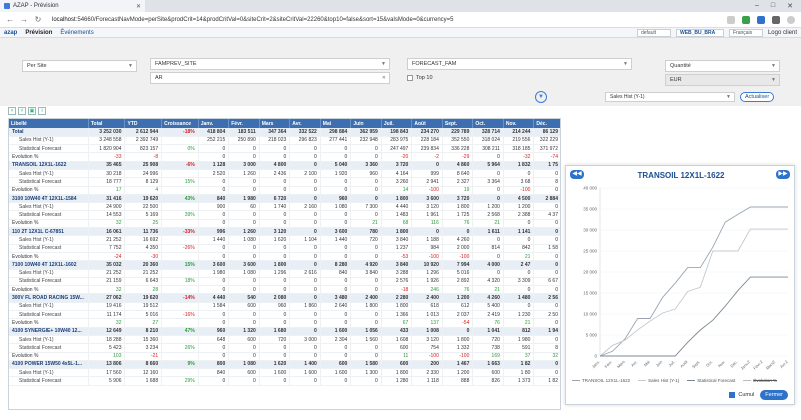 This screenshot has height=420, width=801. What do you see at coordinates (42, 111) in the screenshot?
I see `info-icon: i` at bounding box center [42, 111].